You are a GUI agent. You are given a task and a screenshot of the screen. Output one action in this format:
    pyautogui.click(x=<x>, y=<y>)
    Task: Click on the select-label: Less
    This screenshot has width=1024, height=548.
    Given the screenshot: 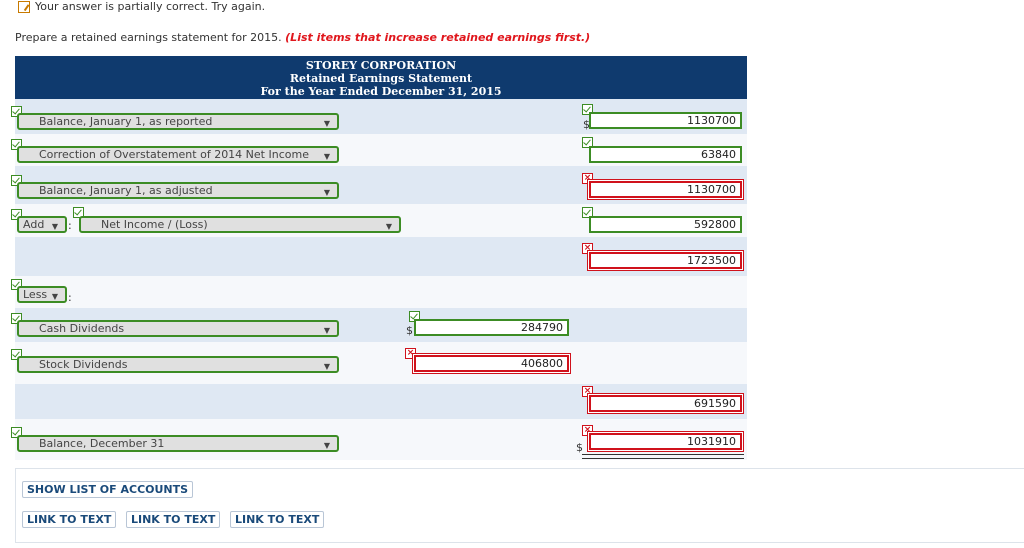 What is the action you would take?
    pyautogui.click(x=35, y=294)
    